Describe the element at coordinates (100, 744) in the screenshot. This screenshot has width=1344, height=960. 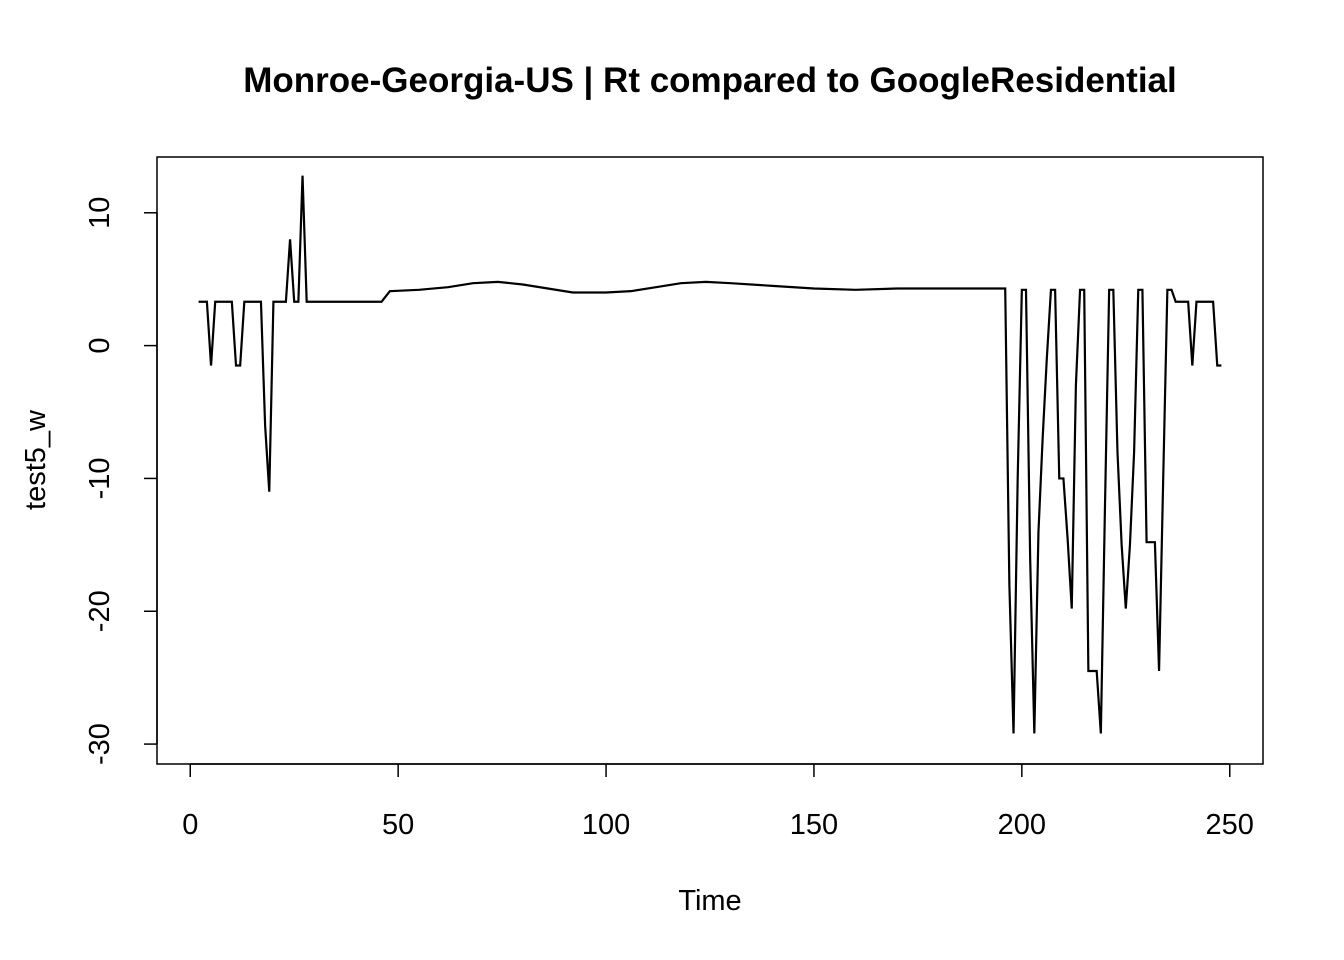
I see `y-tick-label: -30` at that location.